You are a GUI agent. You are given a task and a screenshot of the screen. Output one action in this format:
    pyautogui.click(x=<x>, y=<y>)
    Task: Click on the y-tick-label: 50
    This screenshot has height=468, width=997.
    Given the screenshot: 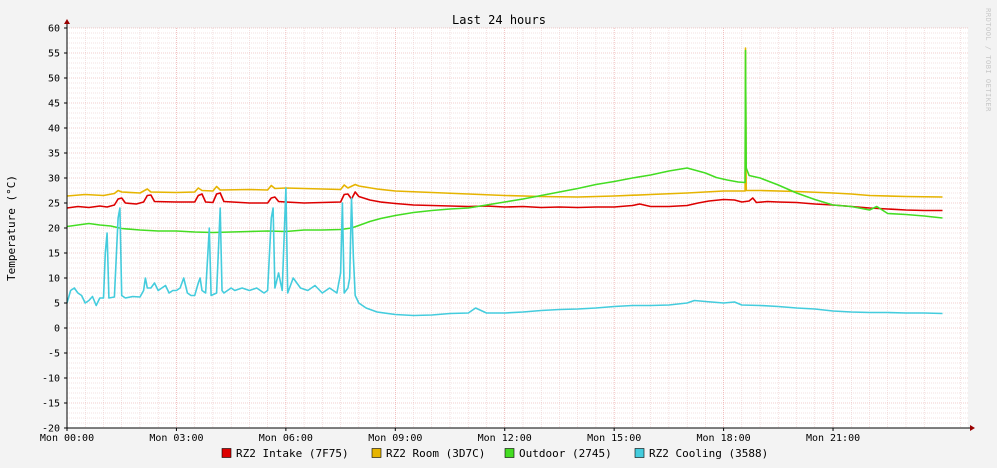 What is the action you would take?
    pyautogui.click(x=54, y=79)
    